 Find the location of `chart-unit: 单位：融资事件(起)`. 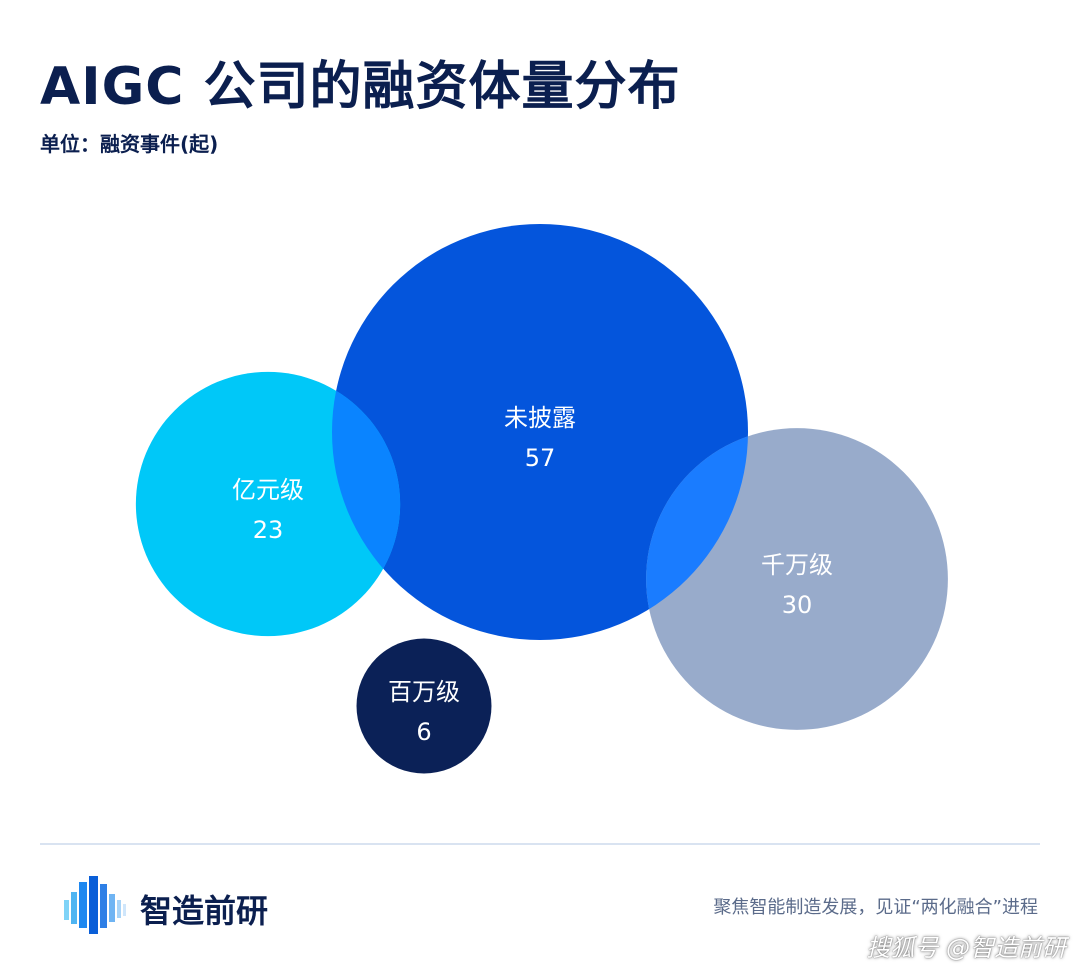

chart-unit: 单位：融资事件(起) is located at coordinates (129, 144).